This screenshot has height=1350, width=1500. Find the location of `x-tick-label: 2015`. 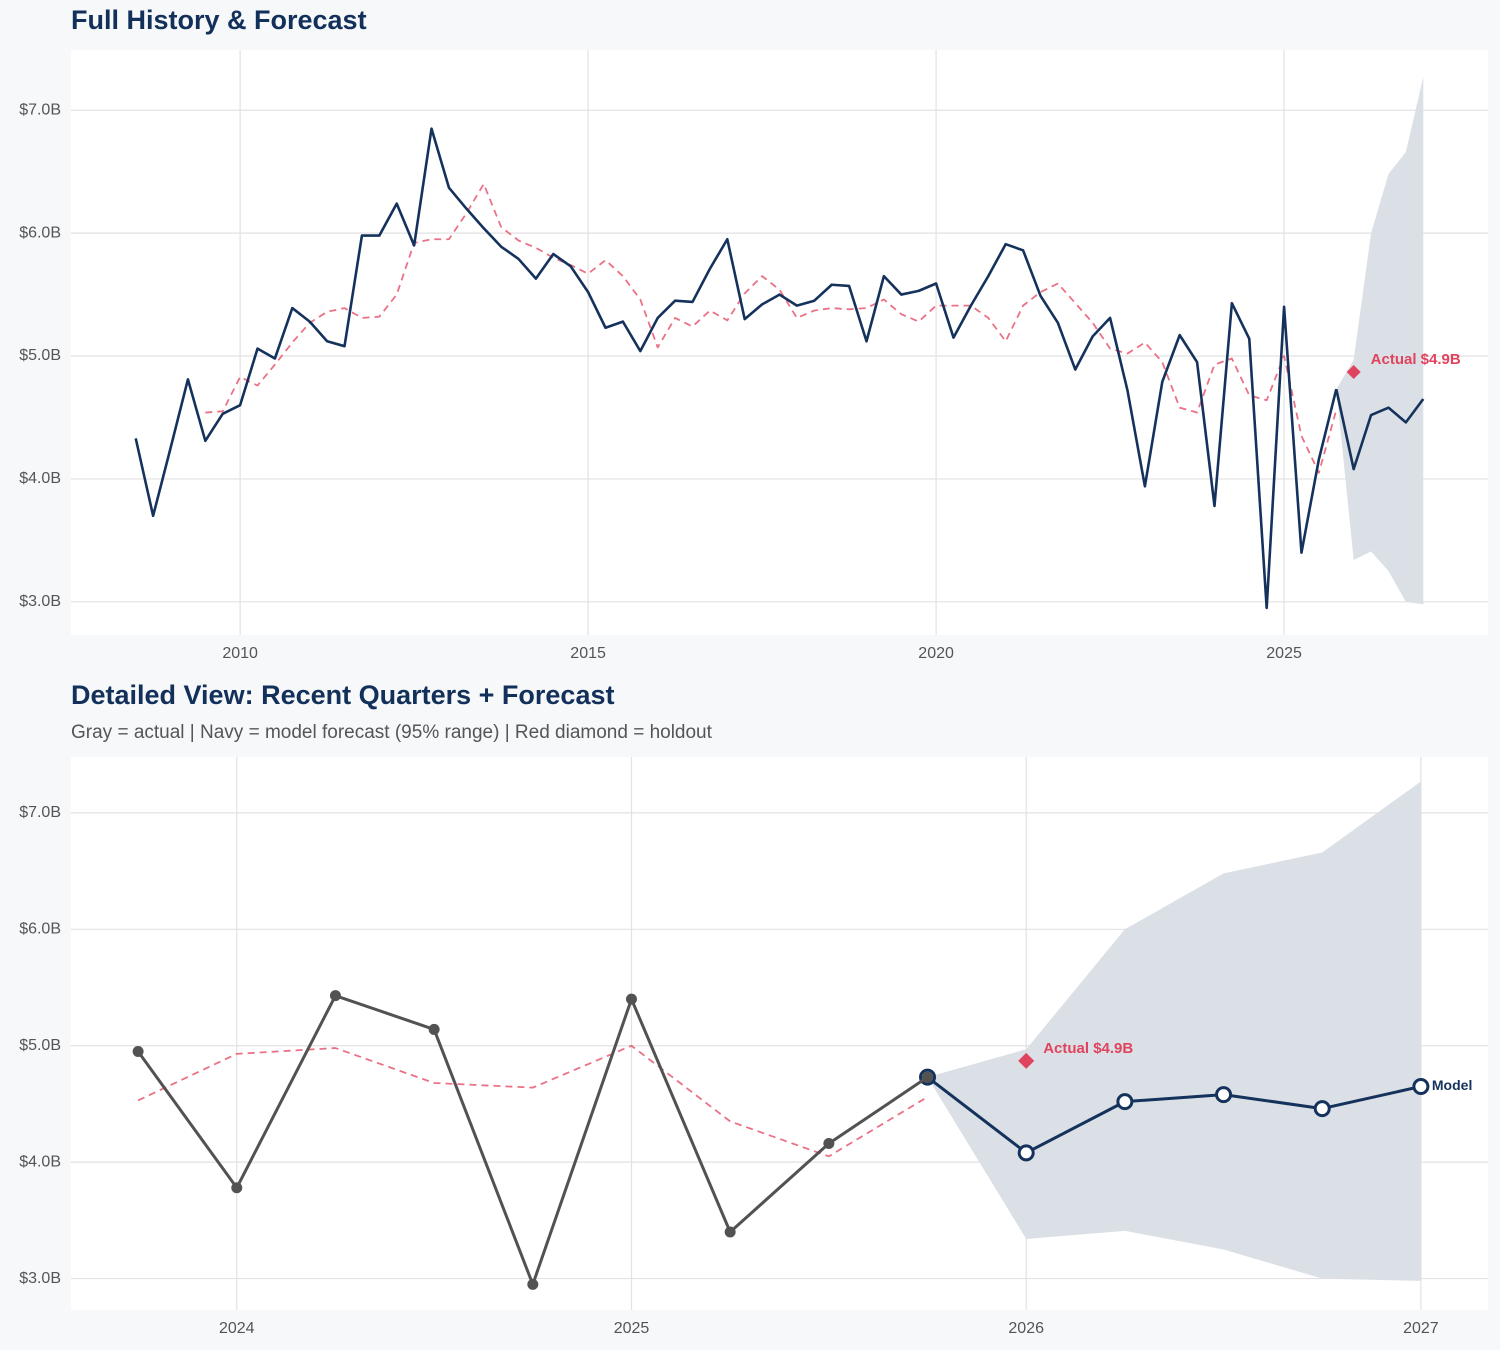

x-tick-label: 2015 is located at coordinates (588, 653).